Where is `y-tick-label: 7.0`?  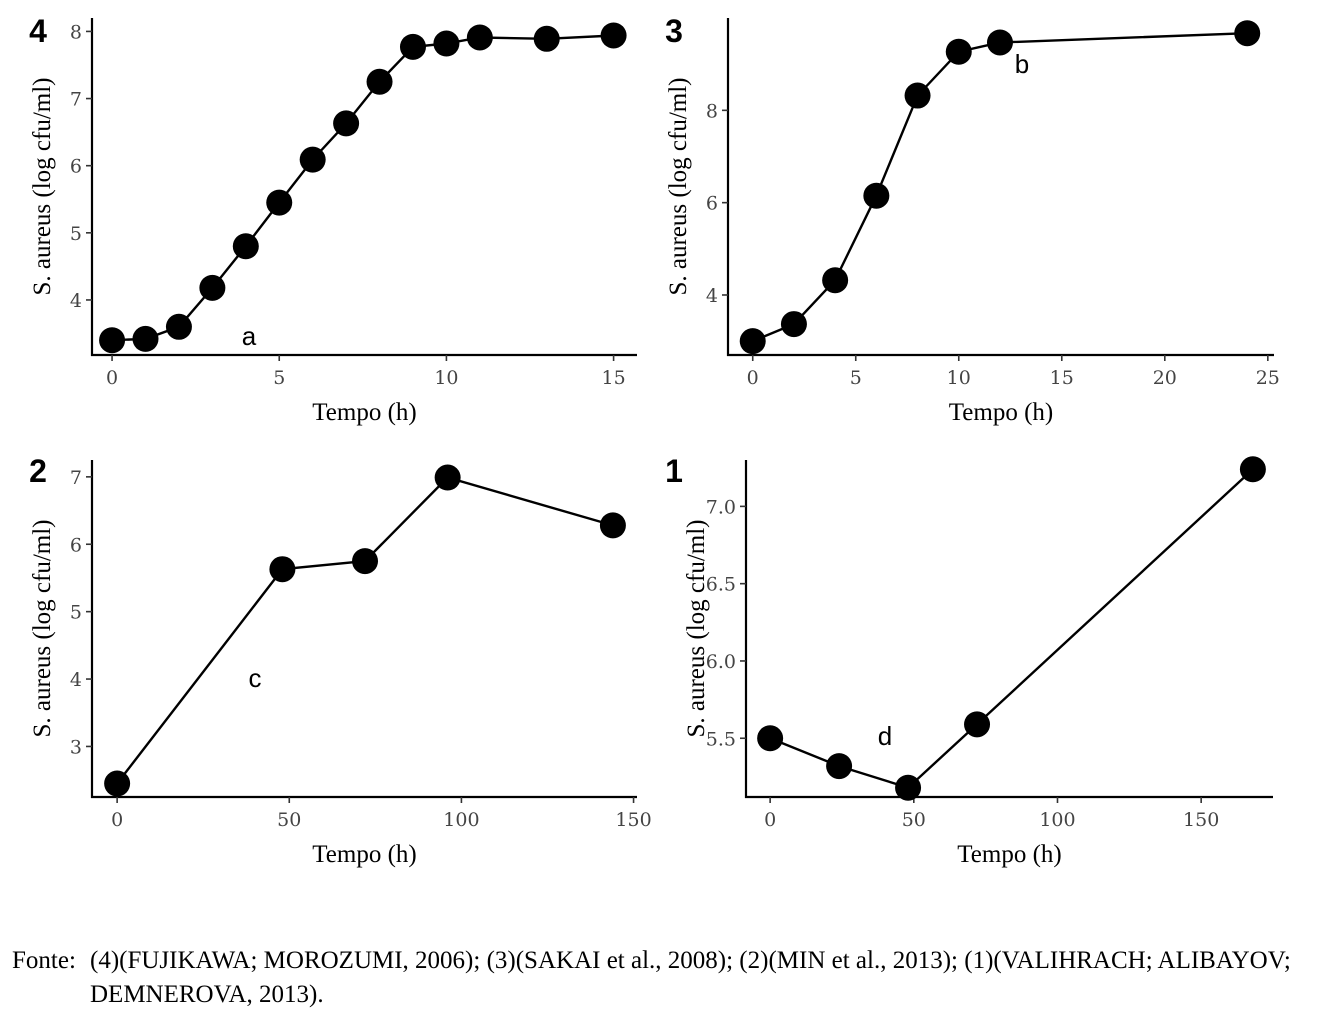
y-tick-label: 7.0 is located at coordinates (721, 507).